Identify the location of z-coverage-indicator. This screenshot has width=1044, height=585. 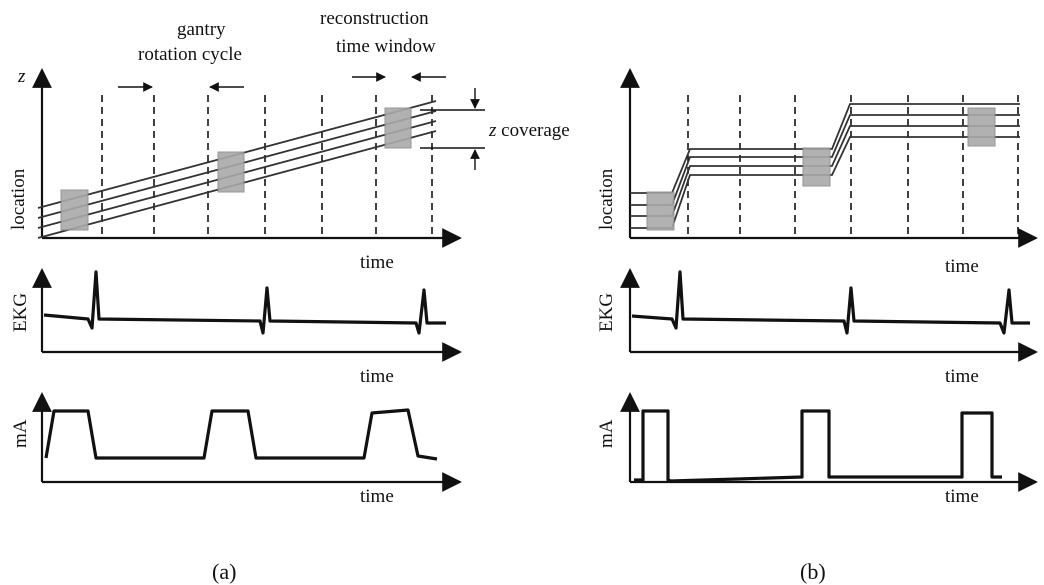
(452, 129).